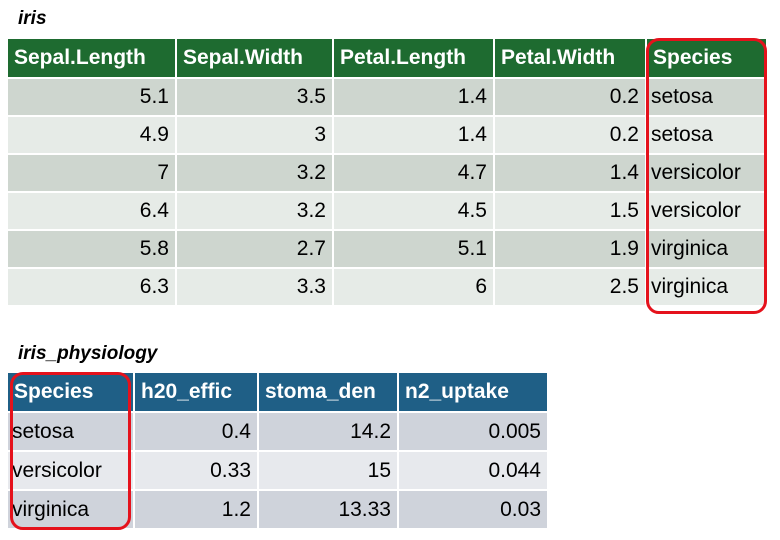 The height and width of the screenshot is (540, 780). What do you see at coordinates (92, 173) in the screenshot?
I see `table-cell: 7` at bounding box center [92, 173].